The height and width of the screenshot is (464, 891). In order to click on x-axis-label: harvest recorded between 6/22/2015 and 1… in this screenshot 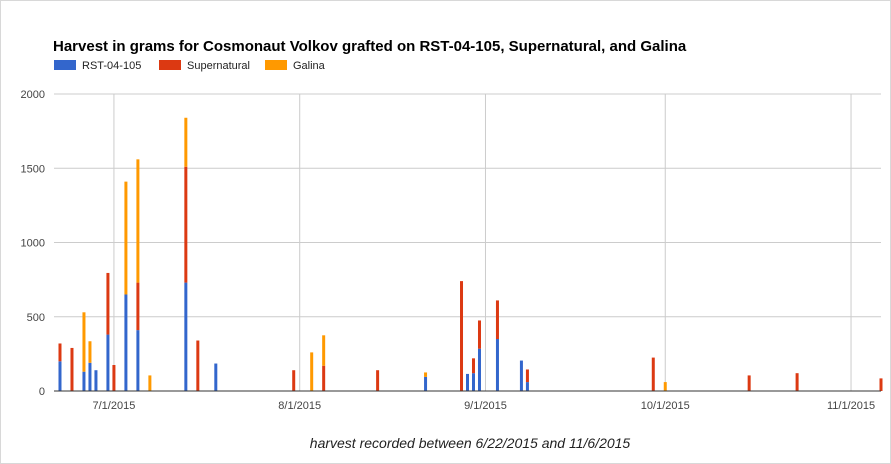, I will do `click(470, 443)`.